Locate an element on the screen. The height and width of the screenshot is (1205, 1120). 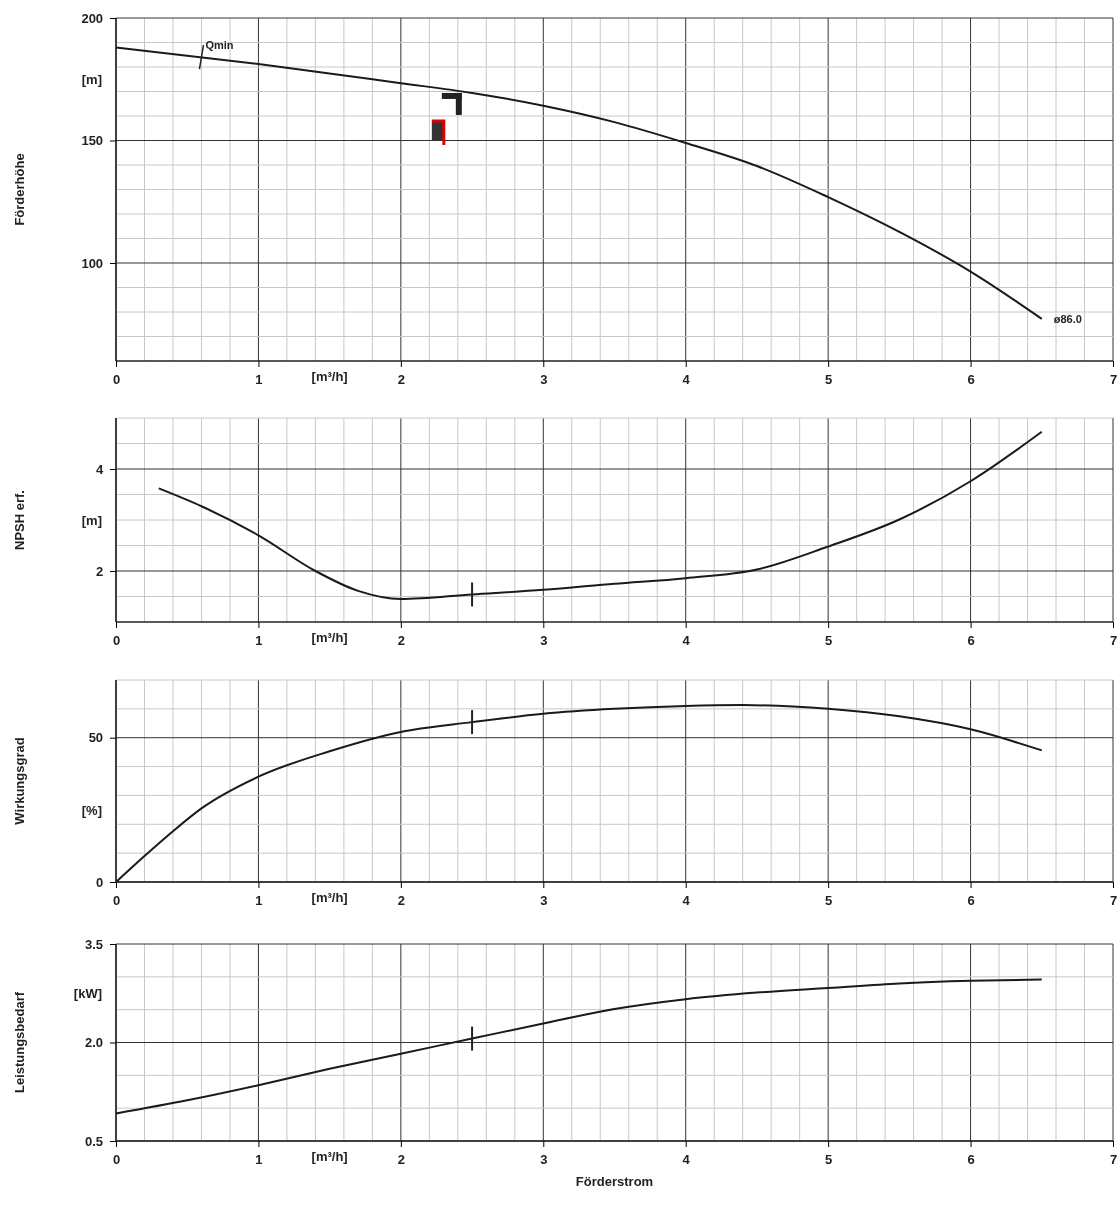
y-tick-label: 2.0 is located at coordinates (94, 1043).